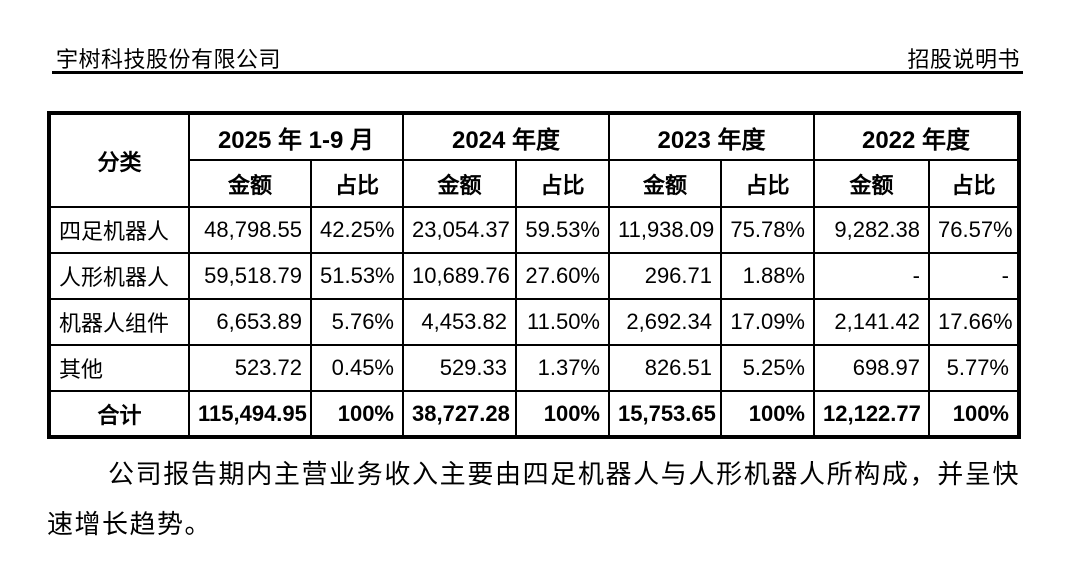 The height and width of the screenshot is (570, 1080). Describe the element at coordinates (296, 136) in the screenshot. I see `period-header-2025: 2025 年 1-9 月` at that location.